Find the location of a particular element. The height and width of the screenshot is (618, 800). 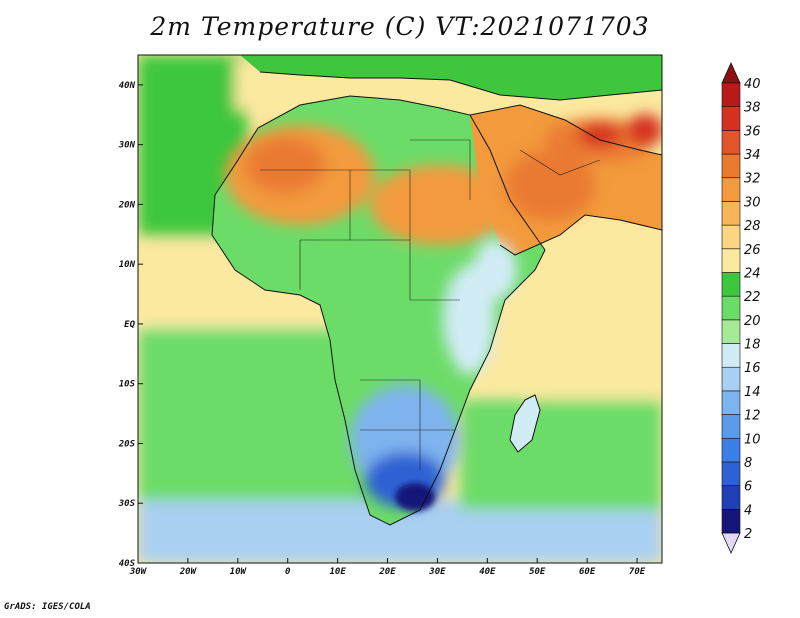

colorbar-arrow-top is located at coordinates (731, 73).